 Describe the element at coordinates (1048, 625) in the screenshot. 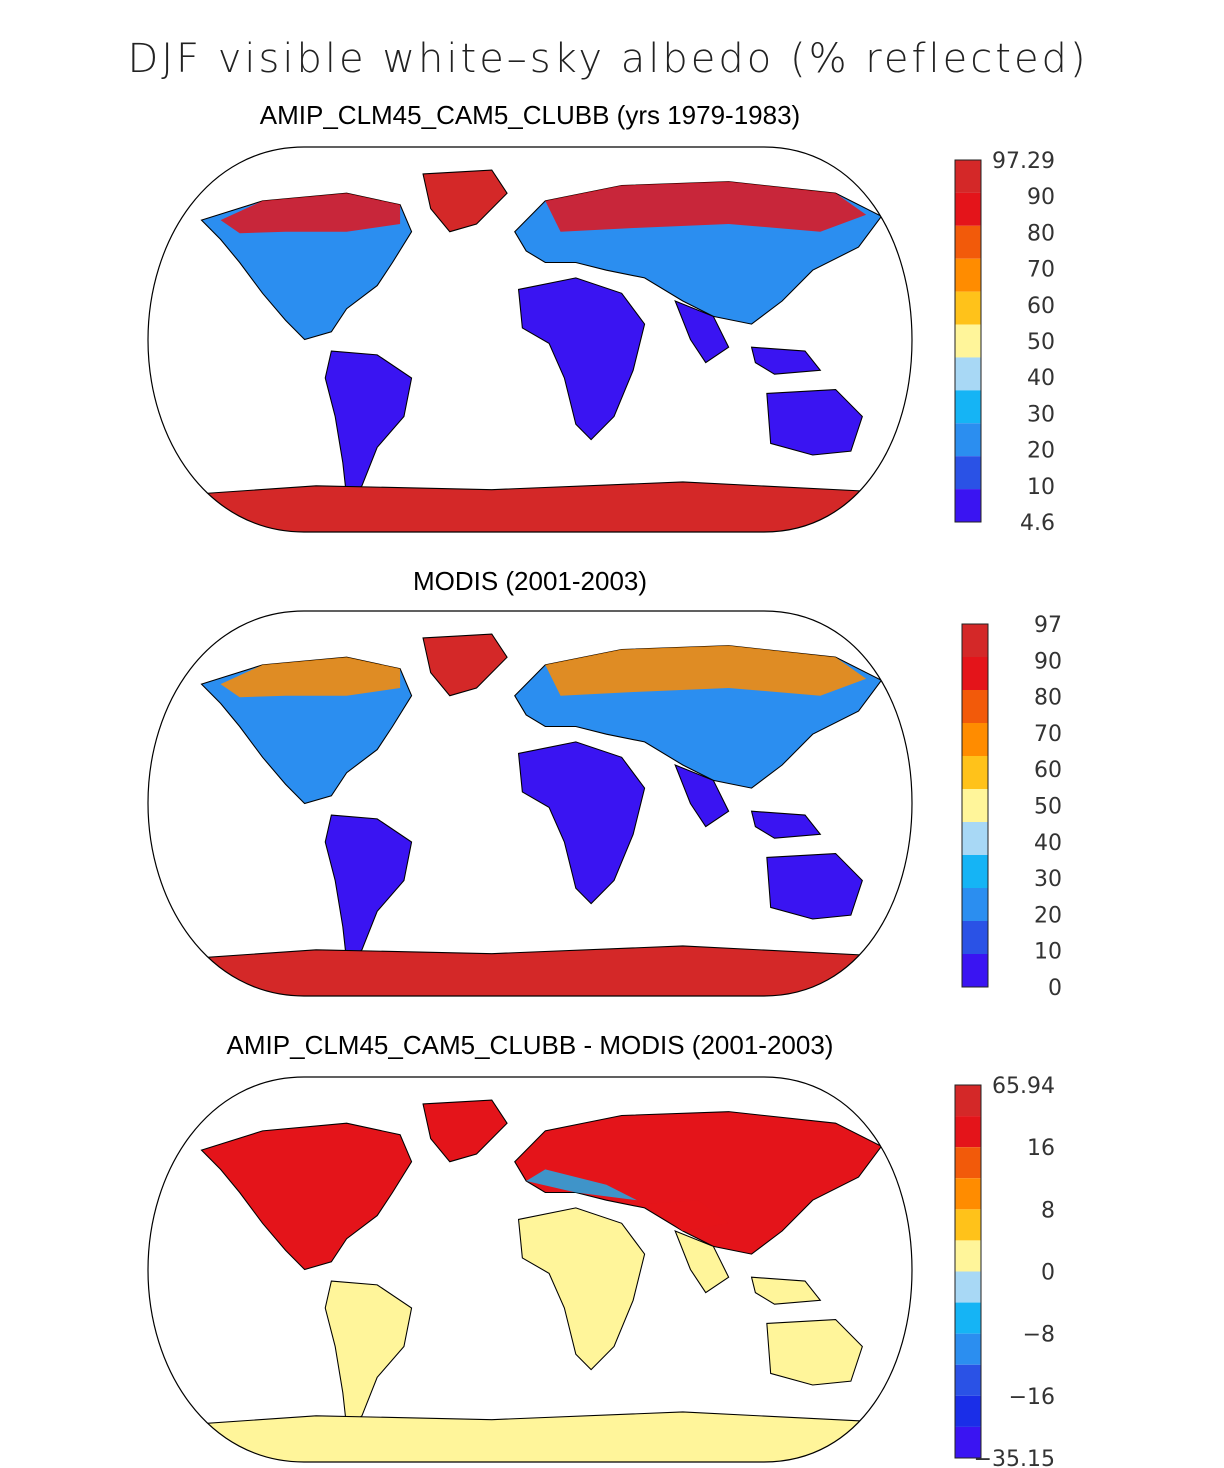

I see `colorbar-label: 97` at that location.